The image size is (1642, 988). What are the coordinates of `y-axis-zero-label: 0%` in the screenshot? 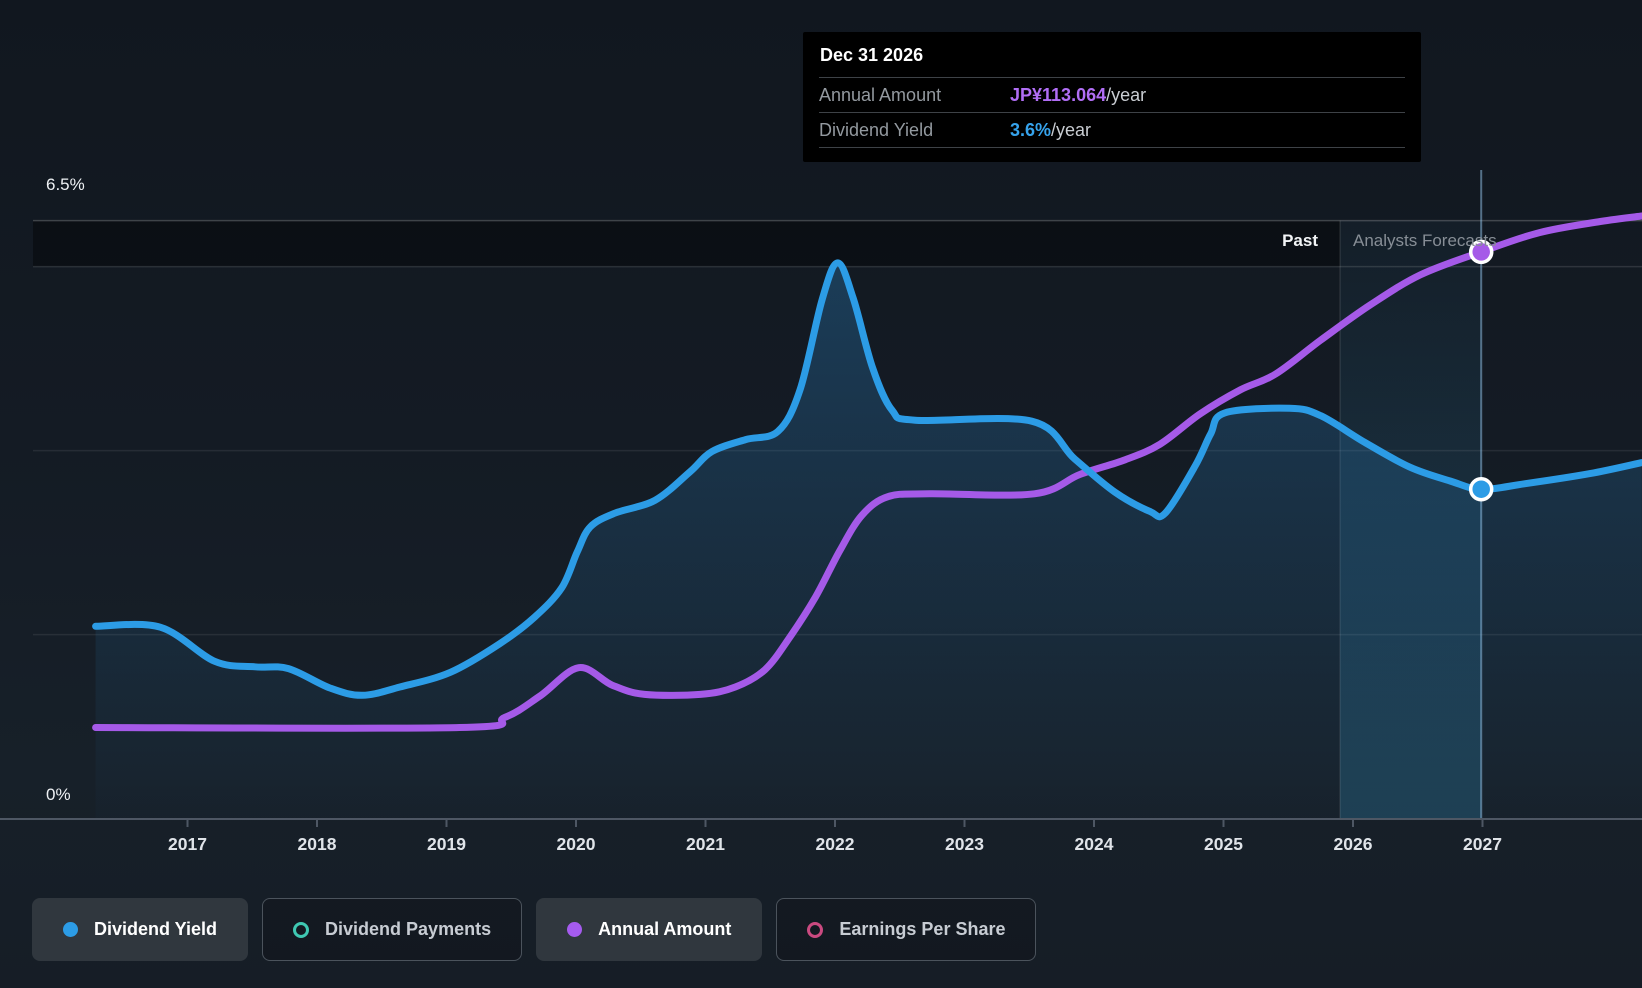 It's located at (58, 794).